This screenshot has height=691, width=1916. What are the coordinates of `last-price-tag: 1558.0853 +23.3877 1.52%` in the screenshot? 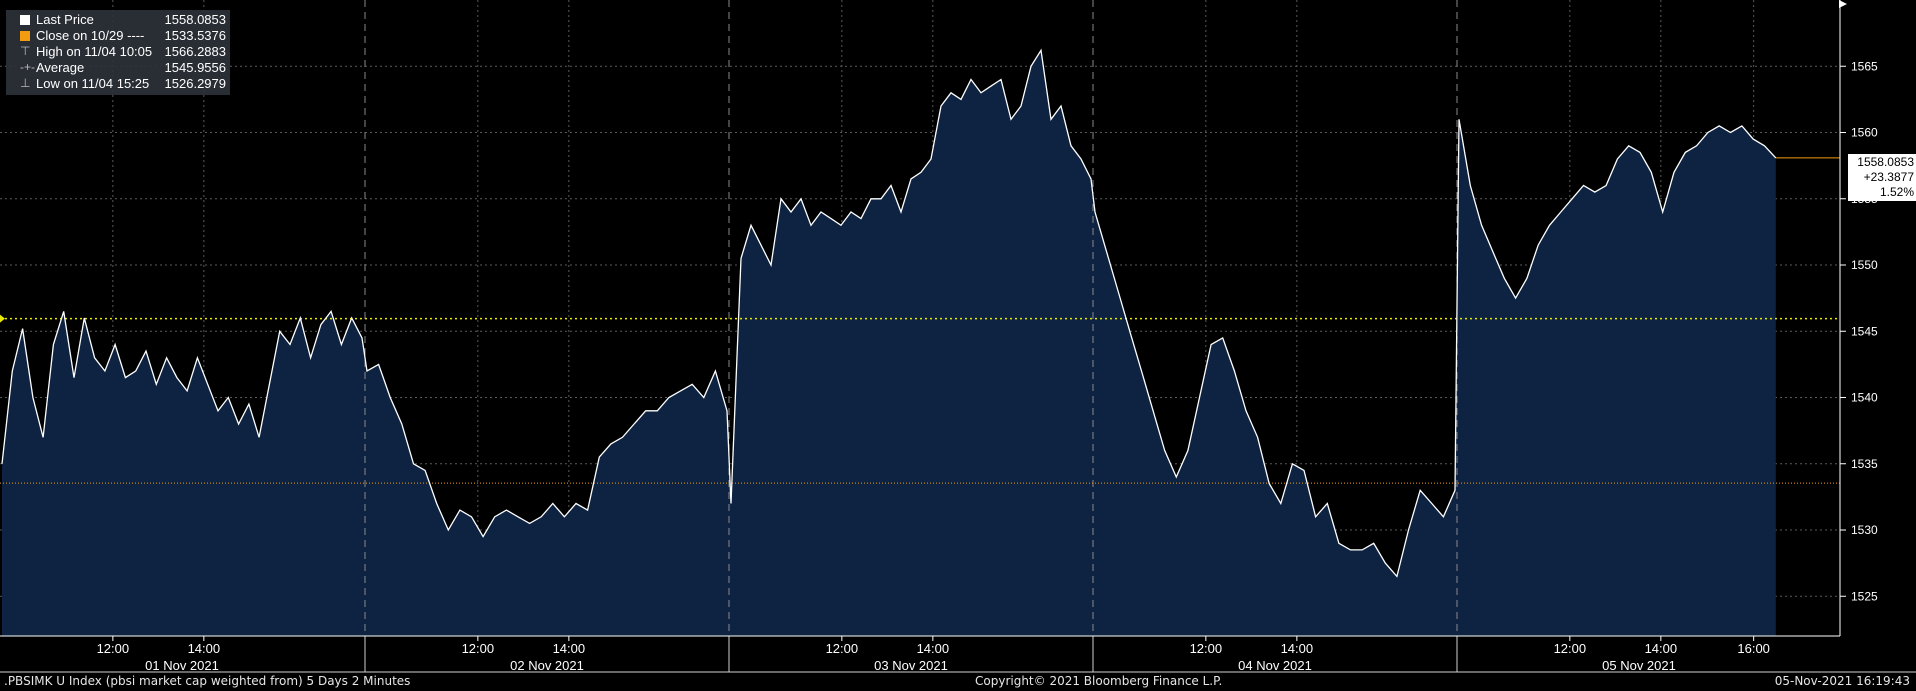 It's located at (1882, 177).